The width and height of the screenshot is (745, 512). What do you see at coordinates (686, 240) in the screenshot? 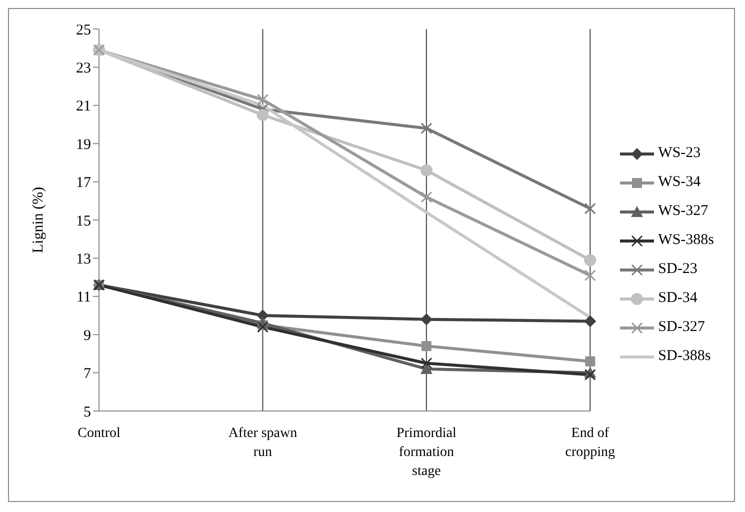
I see `legend-label: WS-388s` at bounding box center [686, 240].